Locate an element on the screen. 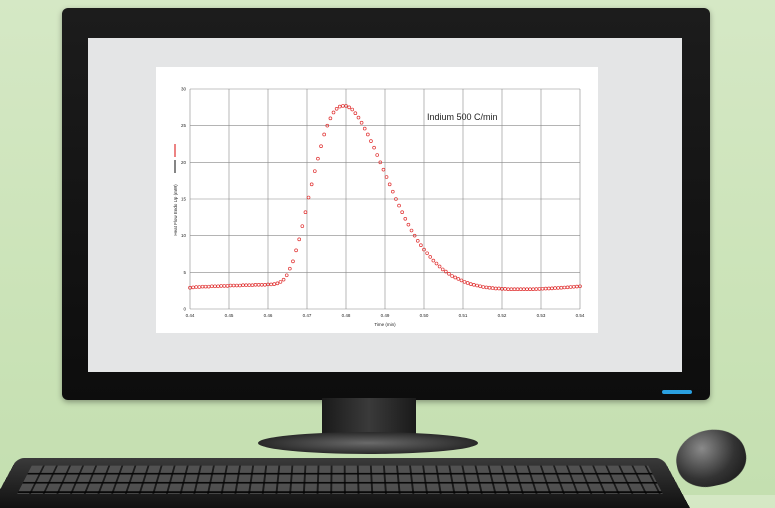 This screenshot has height=508, width=775. y-tick-label: 0 is located at coordinates (184, 309).